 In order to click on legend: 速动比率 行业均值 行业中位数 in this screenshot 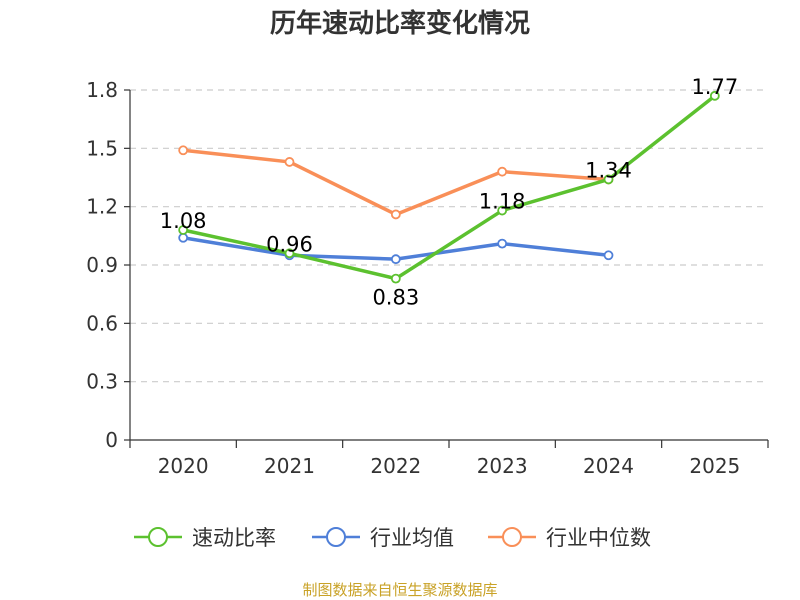, I will do `click(392, 538)`.